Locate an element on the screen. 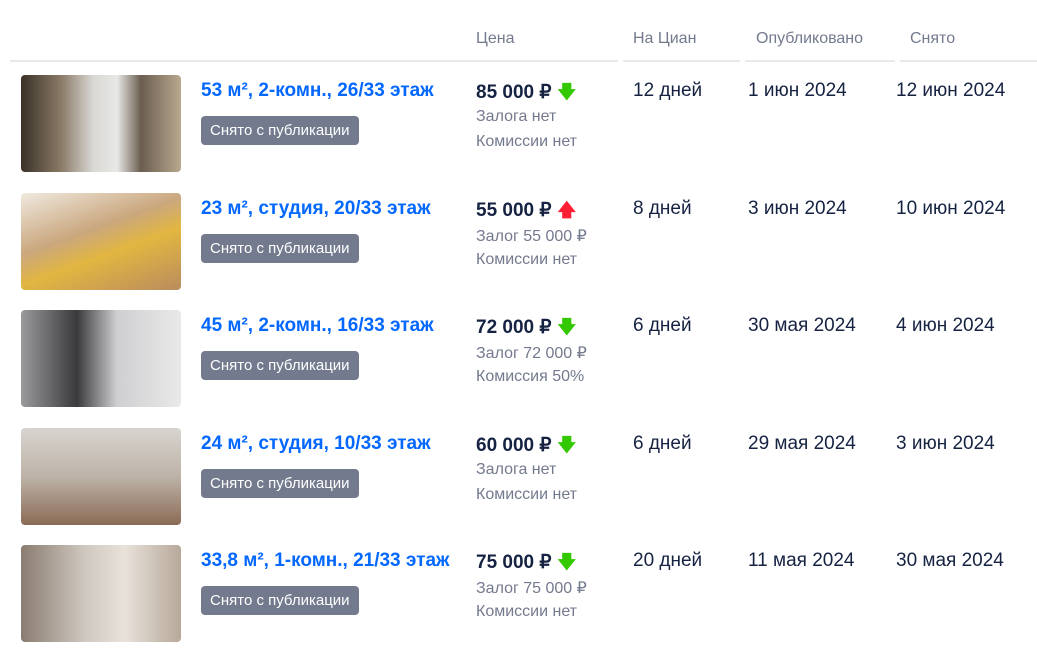  deposit: Залог 55 000 ₽ is located at coordinates (531, 236).